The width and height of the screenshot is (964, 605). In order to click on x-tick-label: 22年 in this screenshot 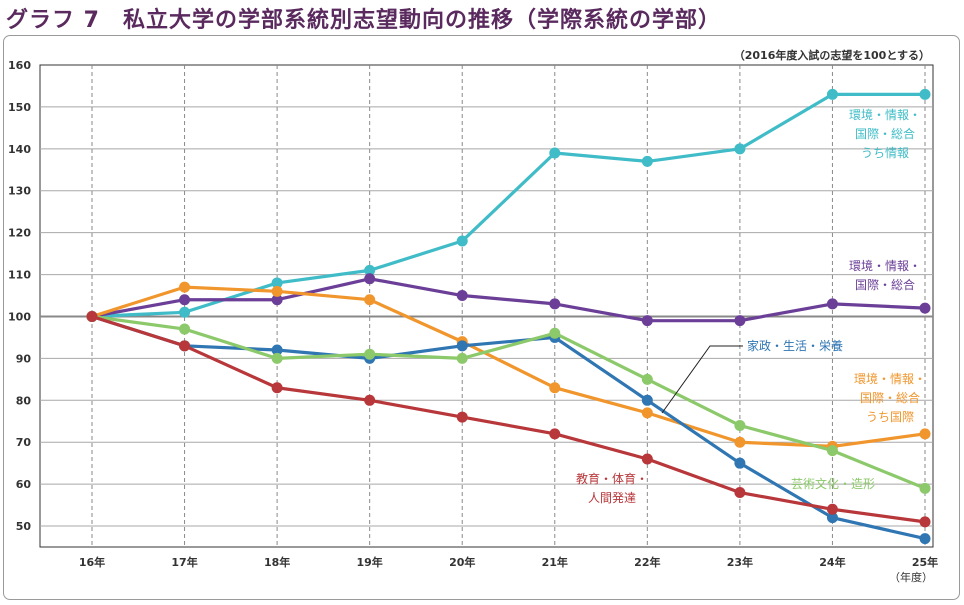, I will do `click(647, 562)`.